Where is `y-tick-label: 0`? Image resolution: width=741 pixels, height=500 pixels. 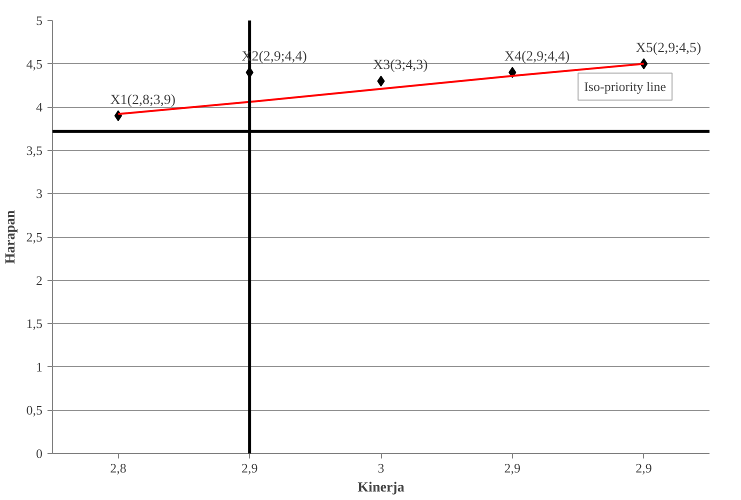 y-tick-label: 0 is located at coordinates (39, 453).